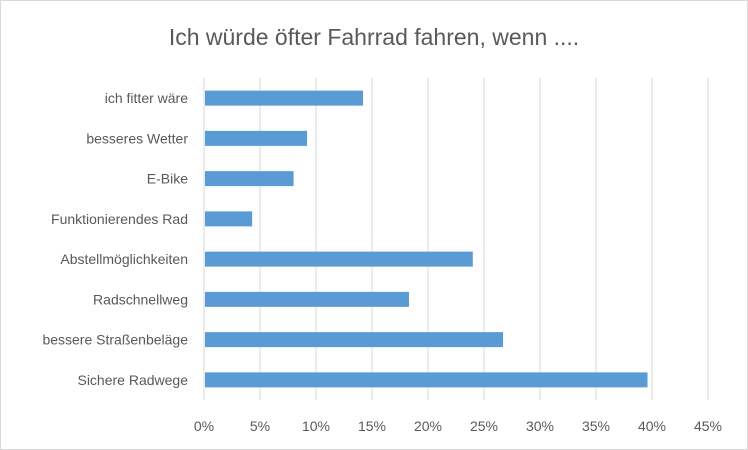 The height and width of the screenshot is (450, 748). Describe the element at coordinates (146, 98) in the screenshot. I see `category-label: ich fitter wäre` at that location.